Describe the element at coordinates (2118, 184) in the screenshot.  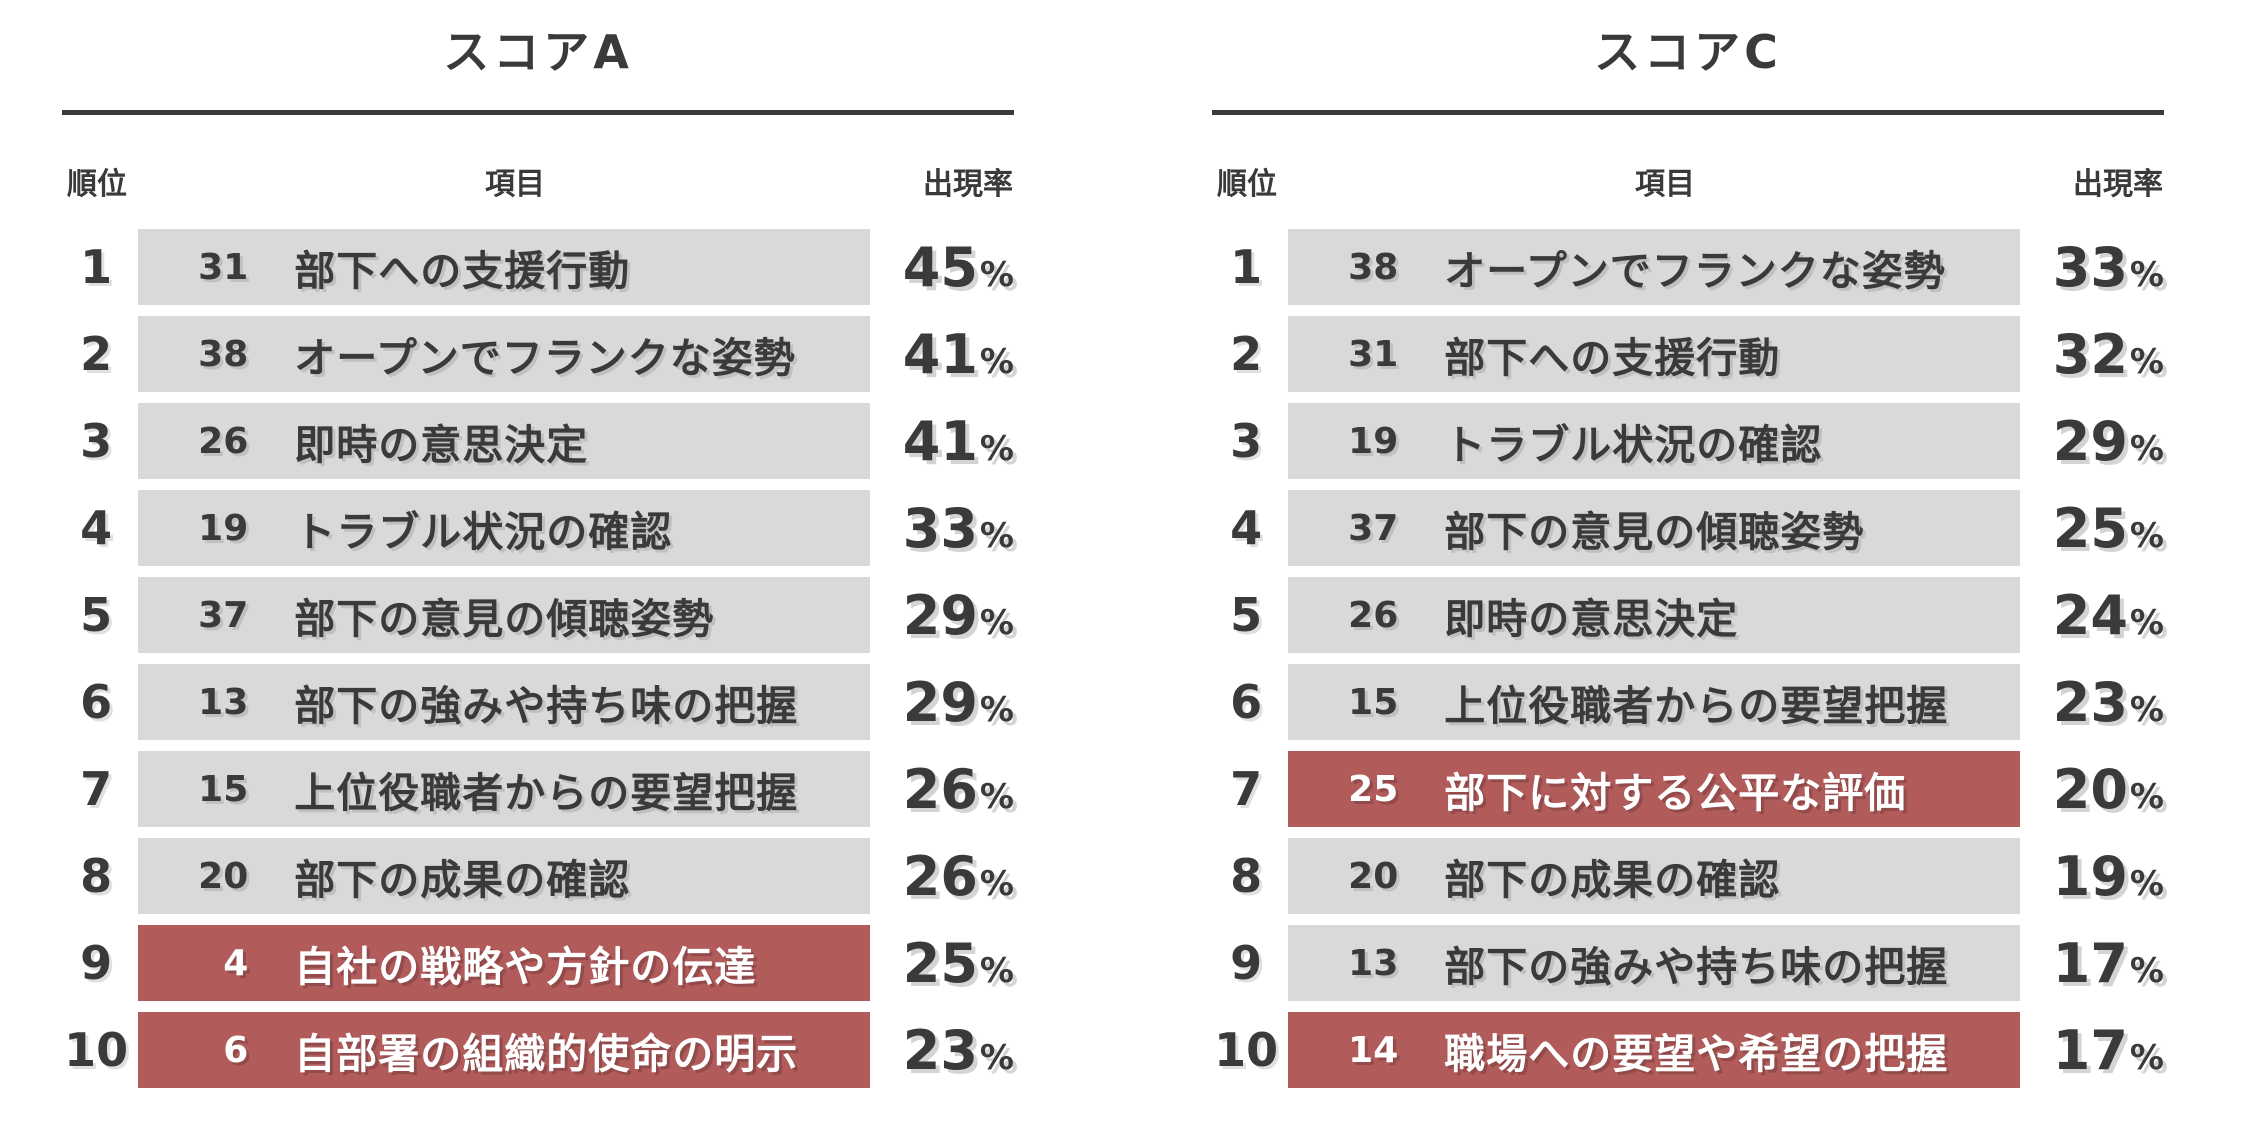
I see `rate-column-header: 出現率` at that location.